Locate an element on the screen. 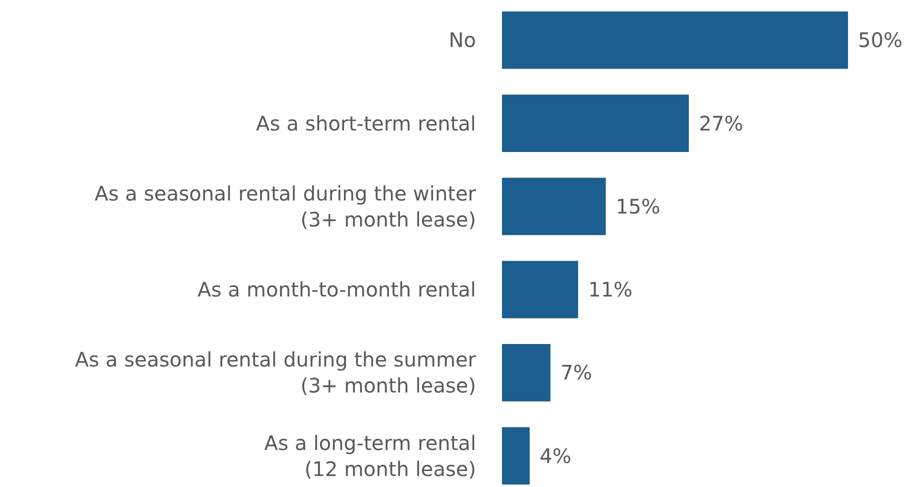 Image resolution: width=922 pixels, height=487 pixels. data-label: 4% is located at coordinates (556, 456).